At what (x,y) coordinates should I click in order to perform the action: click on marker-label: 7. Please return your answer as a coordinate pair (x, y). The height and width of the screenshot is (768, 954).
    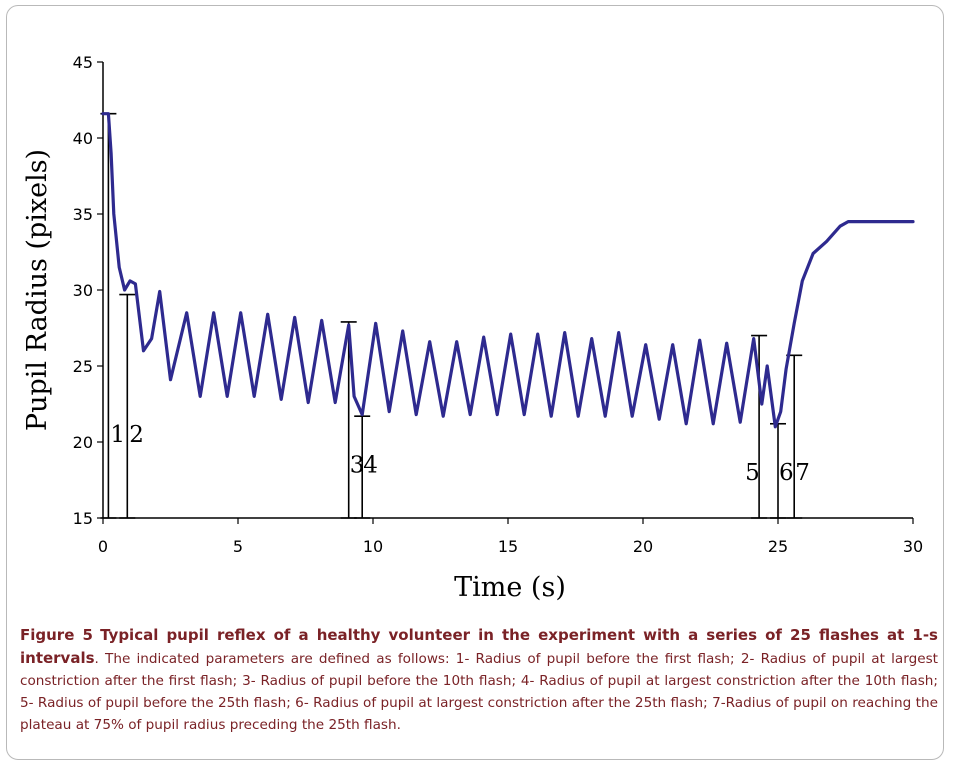
    Looking at the image, I should click on (802, 473).